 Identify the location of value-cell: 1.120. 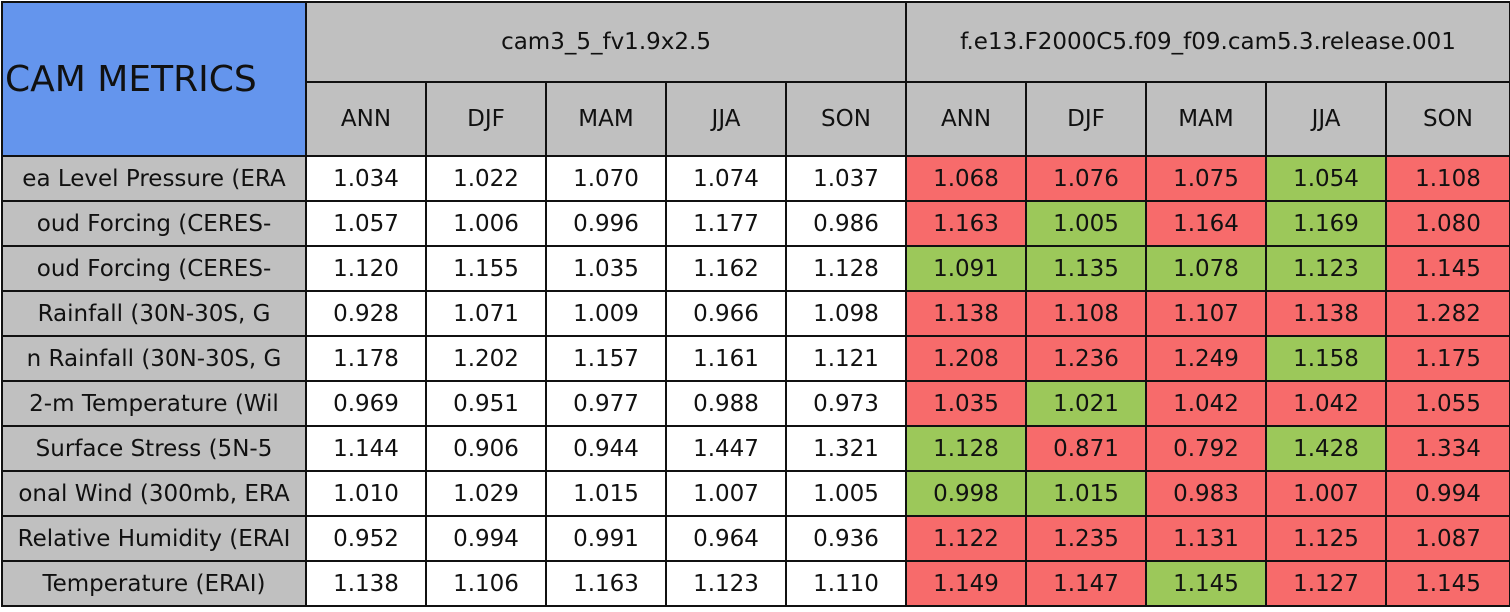
(366, 268).